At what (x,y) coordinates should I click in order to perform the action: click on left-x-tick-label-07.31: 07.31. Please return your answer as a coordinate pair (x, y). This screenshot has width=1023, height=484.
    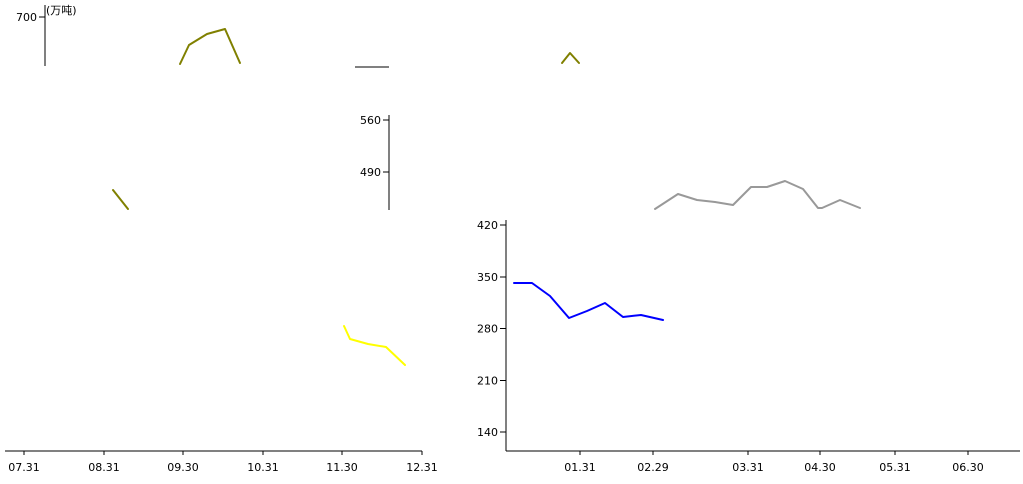
    Looking at the image, I should click on (24, 467).